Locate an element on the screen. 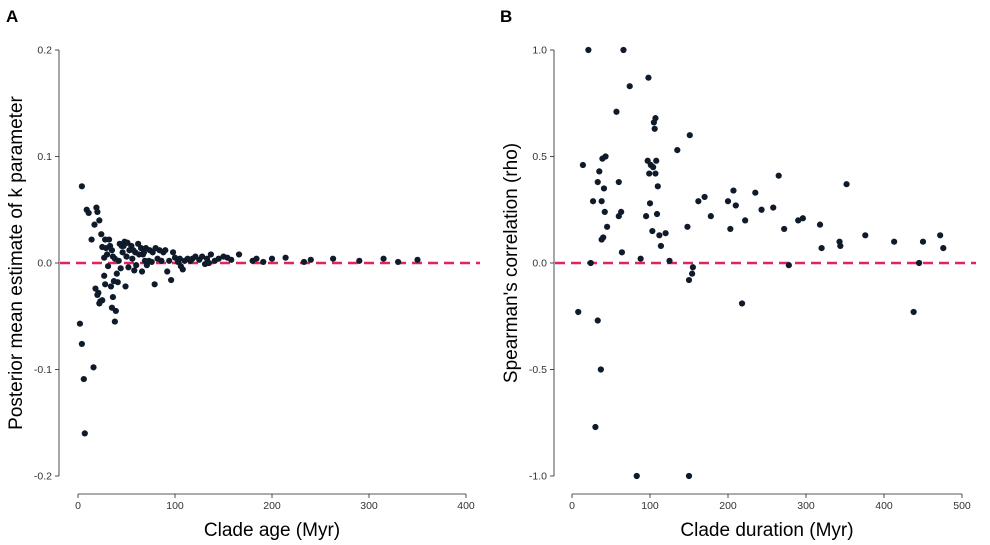  panel-a-x-tick-label: 200 is located at coordinates (272, 506).